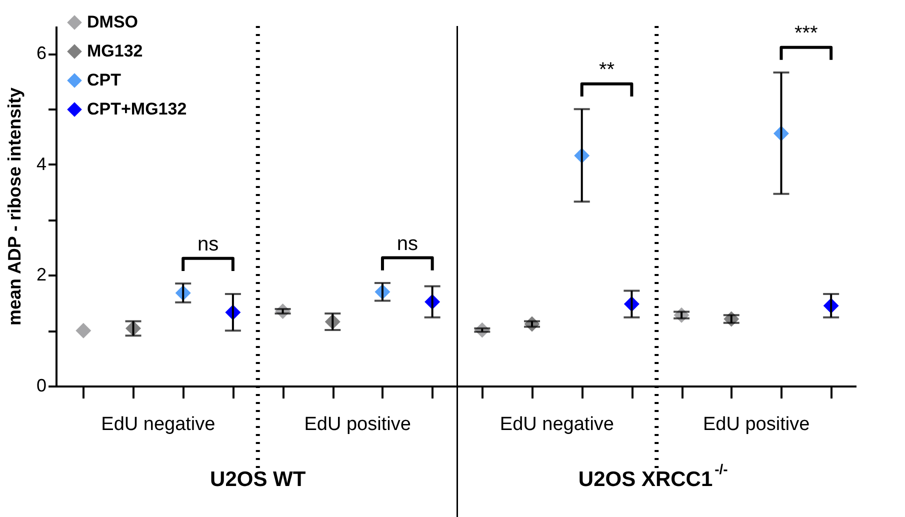 The image size is (905, 517). What do you see at coordinates (84, 330) in the screenshot?
I see `point` at bounding box center [84, 330].